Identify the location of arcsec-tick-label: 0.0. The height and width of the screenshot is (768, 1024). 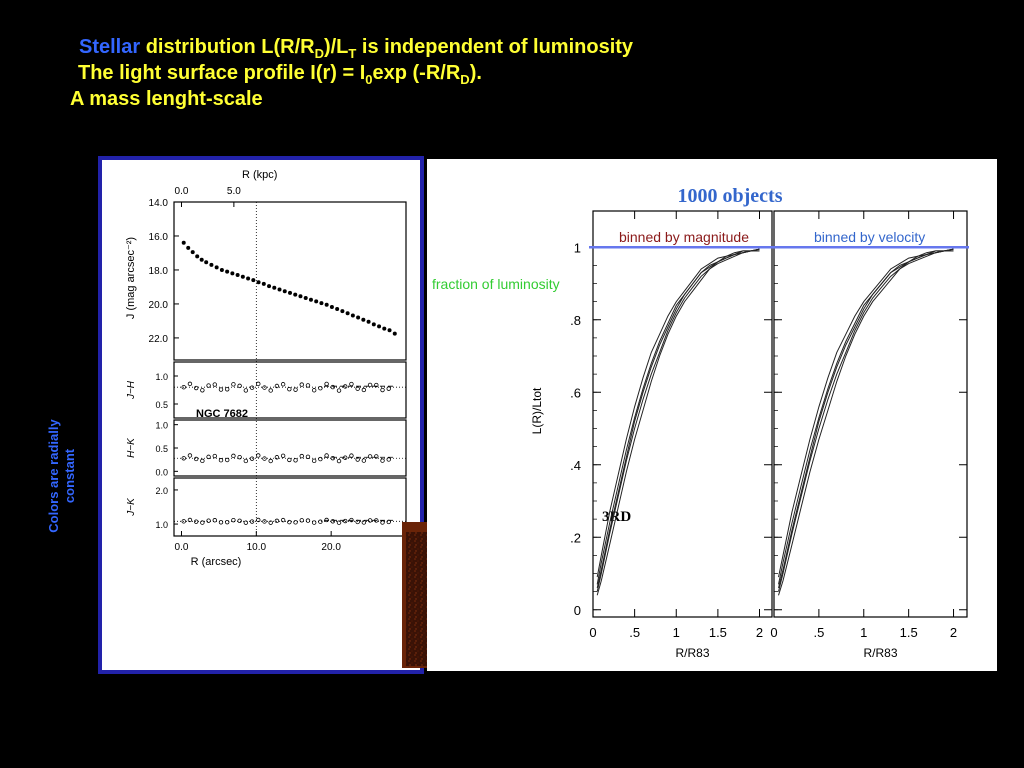
(182, 547).